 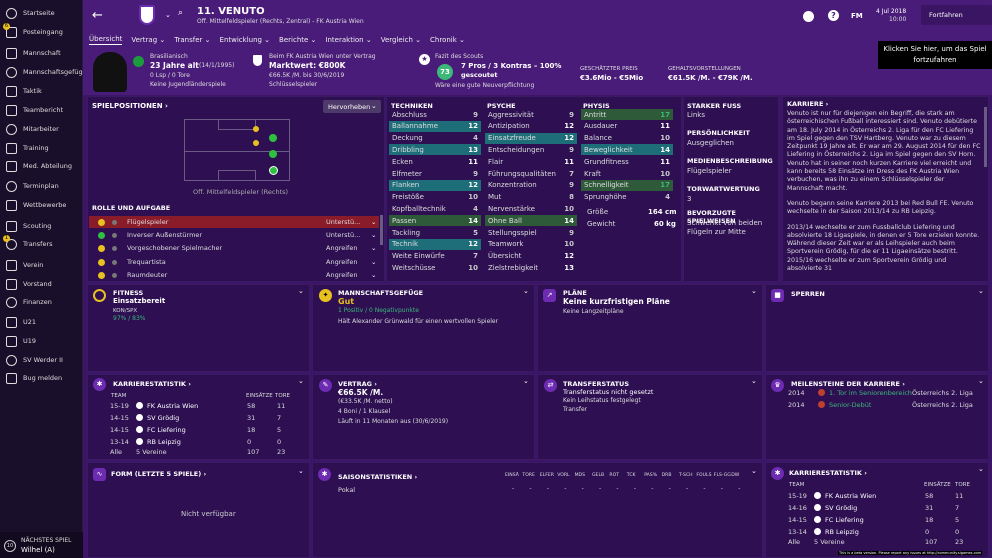 What do you see at coordinates (981, 469) in the screenshot?
I see `career-stats2-chevron-icon: ⌄` at bounding box center [981, 469].